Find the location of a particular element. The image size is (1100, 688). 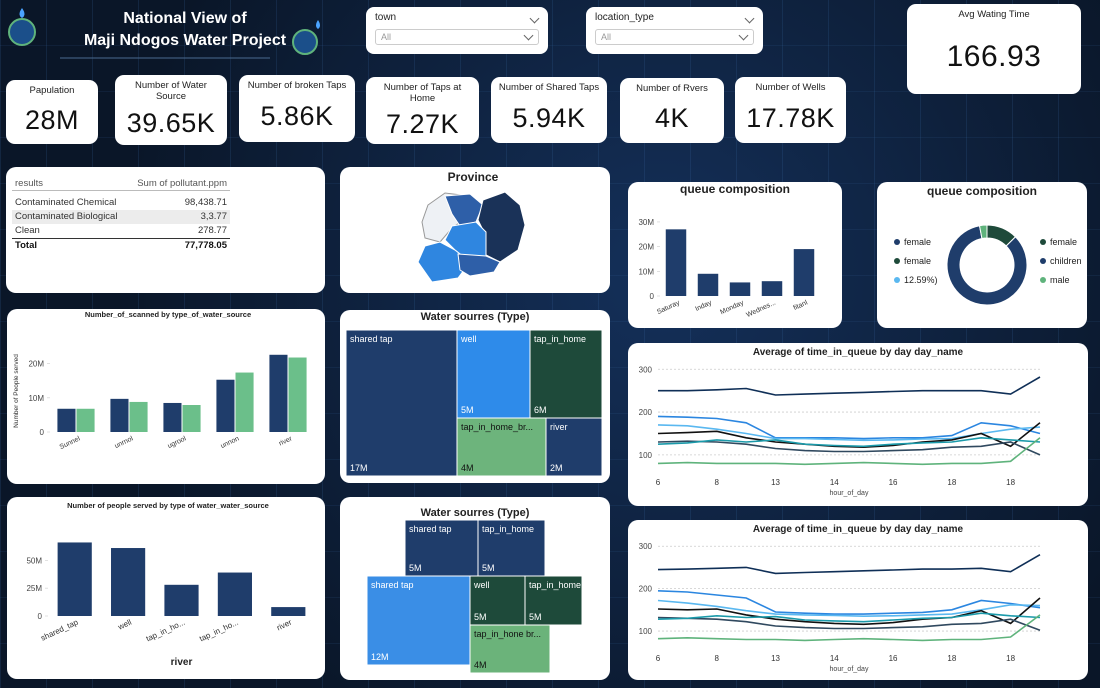

tile-value: 4M is located at coordinates (480, 665).